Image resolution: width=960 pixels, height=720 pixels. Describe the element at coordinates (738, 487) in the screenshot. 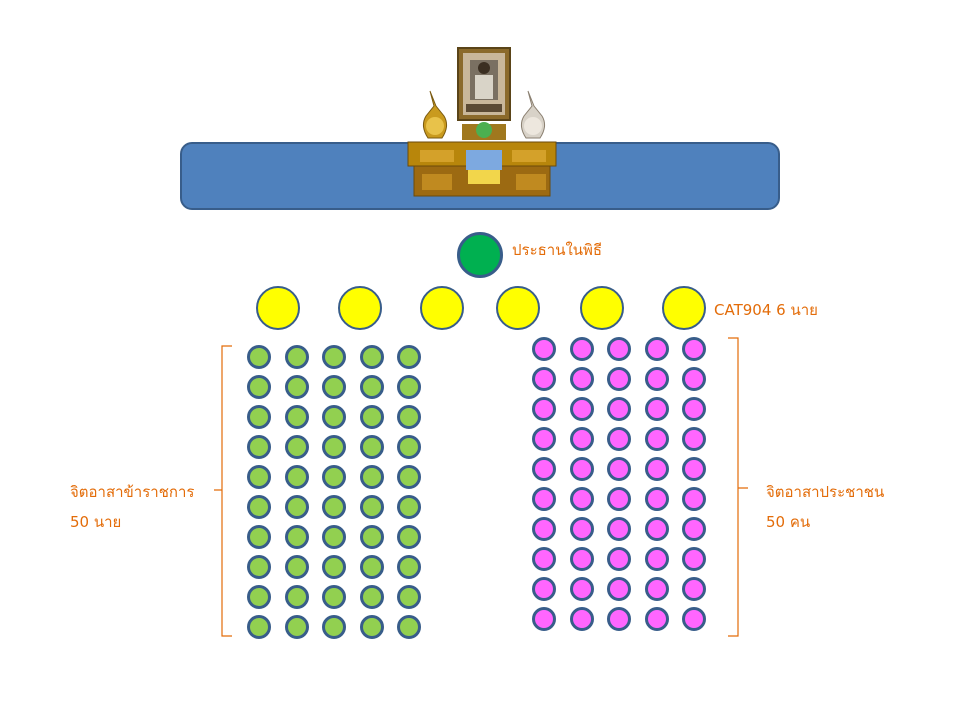

I see `right-bracket` at that location.